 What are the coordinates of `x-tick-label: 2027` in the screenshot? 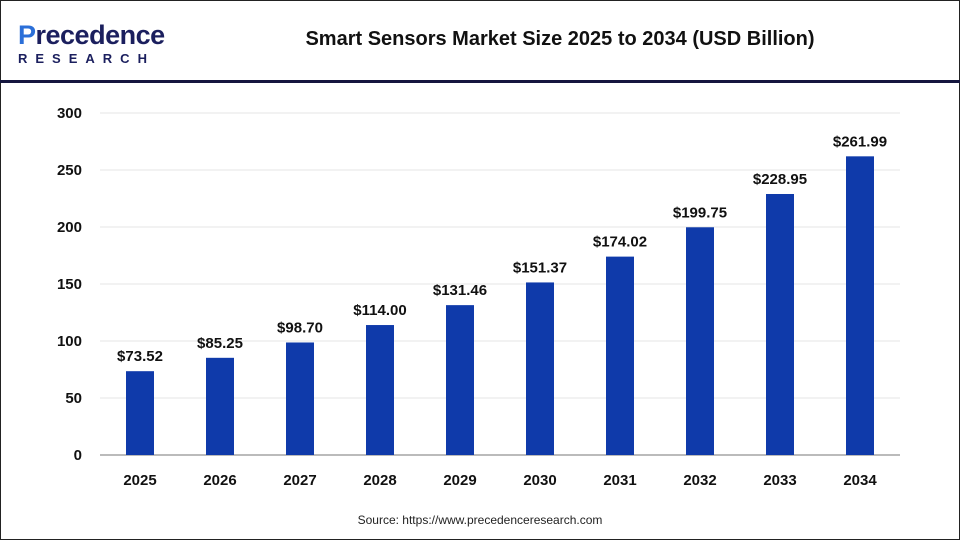 It's located at (299, 480).